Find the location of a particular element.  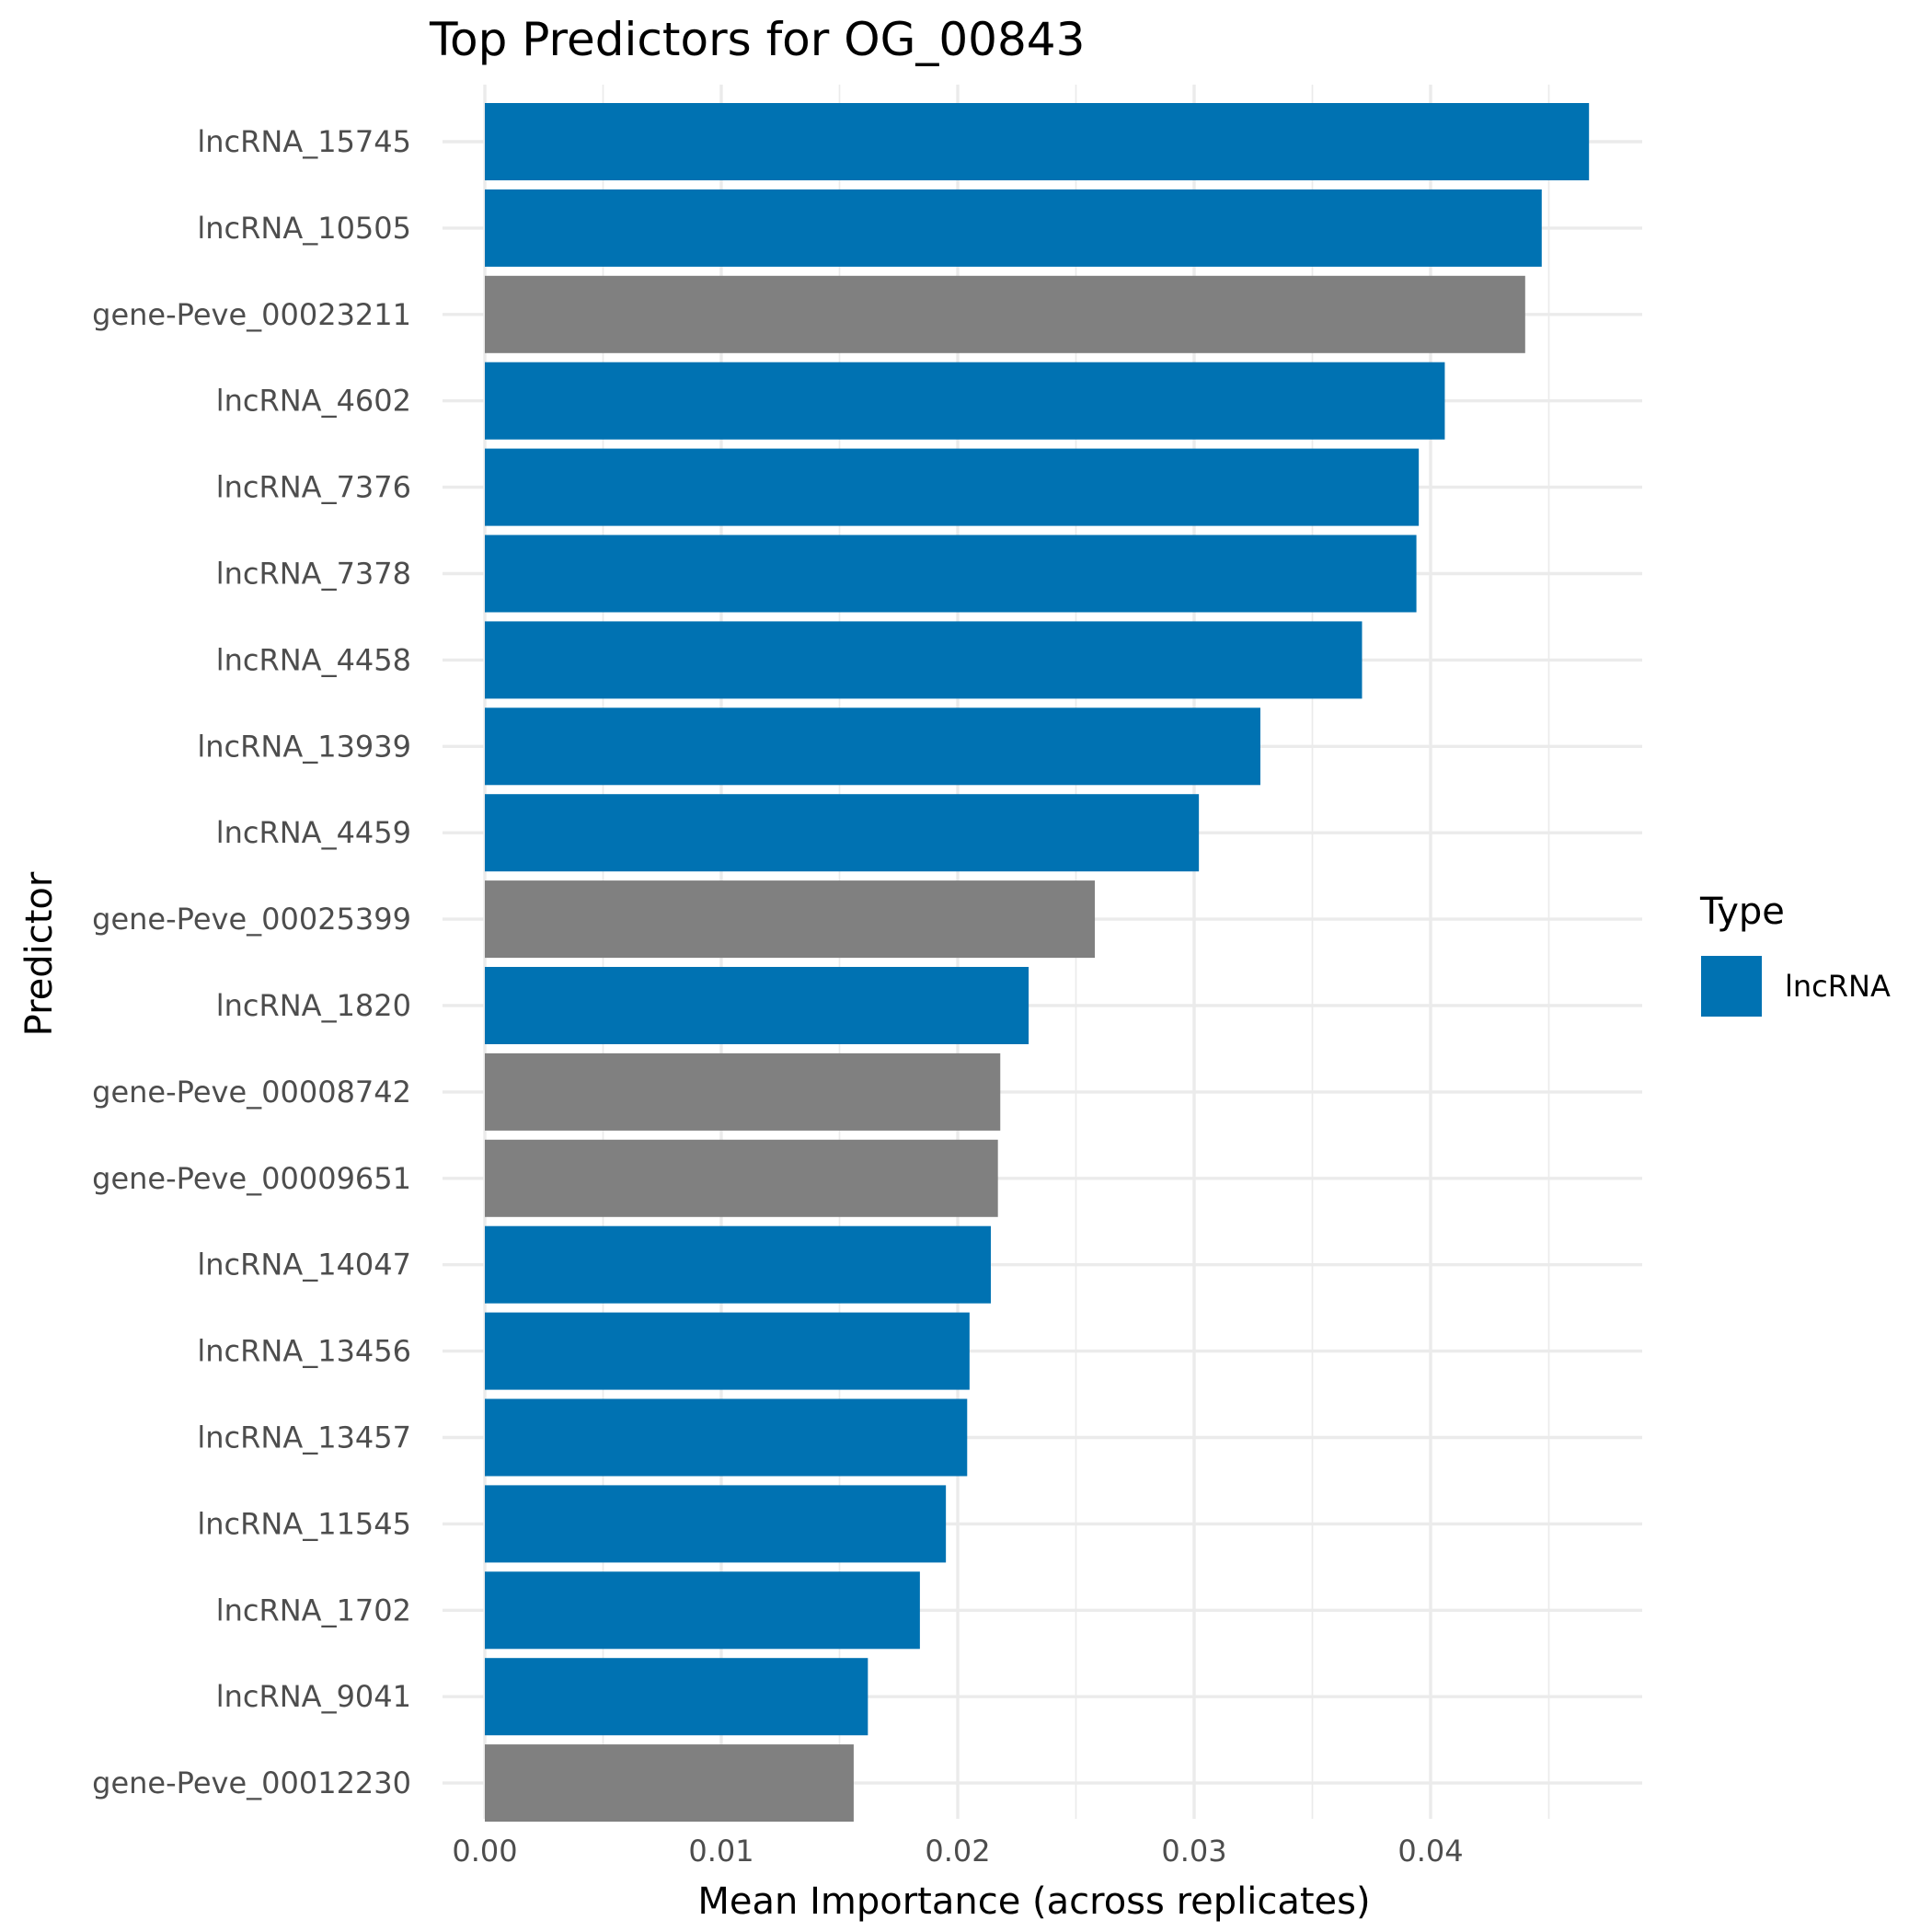

x-axis-title: Mean Importance (across replicates) is located at coordinates (1033, 1901).